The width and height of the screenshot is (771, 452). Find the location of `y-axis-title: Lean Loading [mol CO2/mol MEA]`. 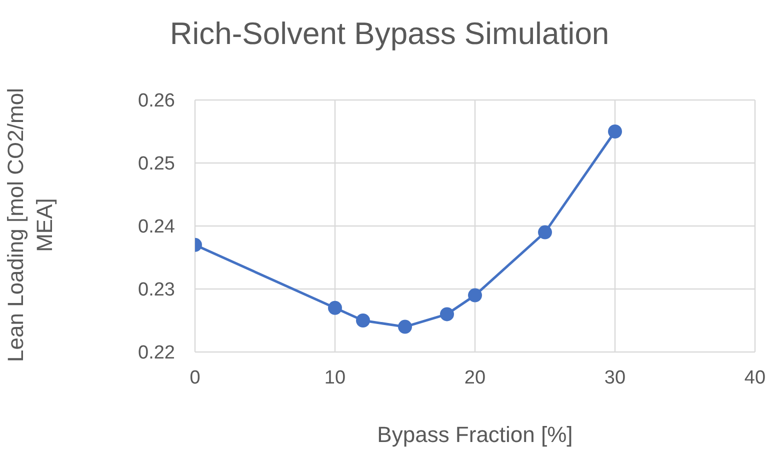

y-axis-title: Lean Loading [mol CO2/mol MEA] is located at coordinates (30, 225).